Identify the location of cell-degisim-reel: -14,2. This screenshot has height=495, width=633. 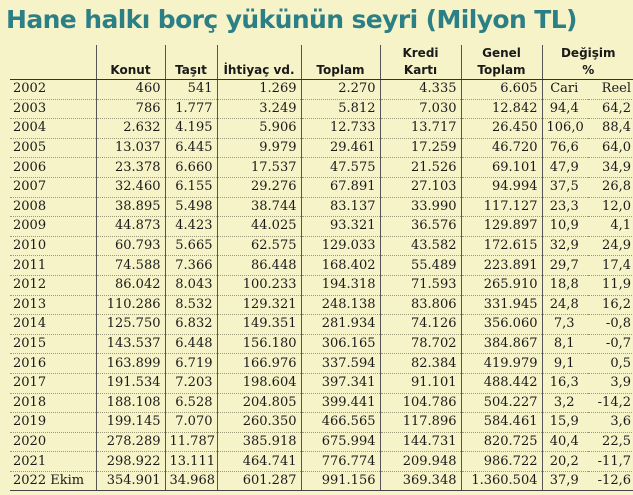
(610, 403).